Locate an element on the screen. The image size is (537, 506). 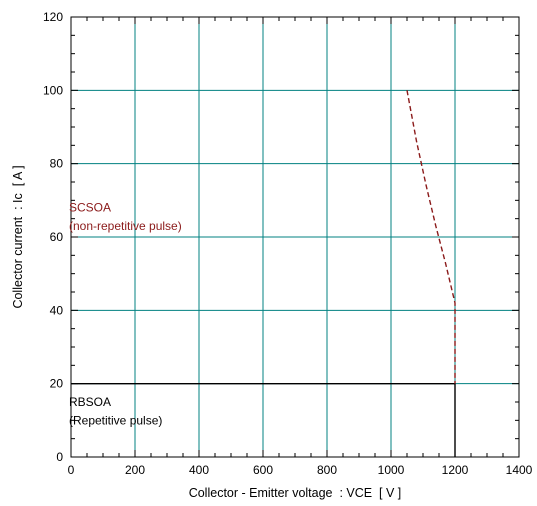
y-tick-label: 100 is located at coordinates (53, 90).